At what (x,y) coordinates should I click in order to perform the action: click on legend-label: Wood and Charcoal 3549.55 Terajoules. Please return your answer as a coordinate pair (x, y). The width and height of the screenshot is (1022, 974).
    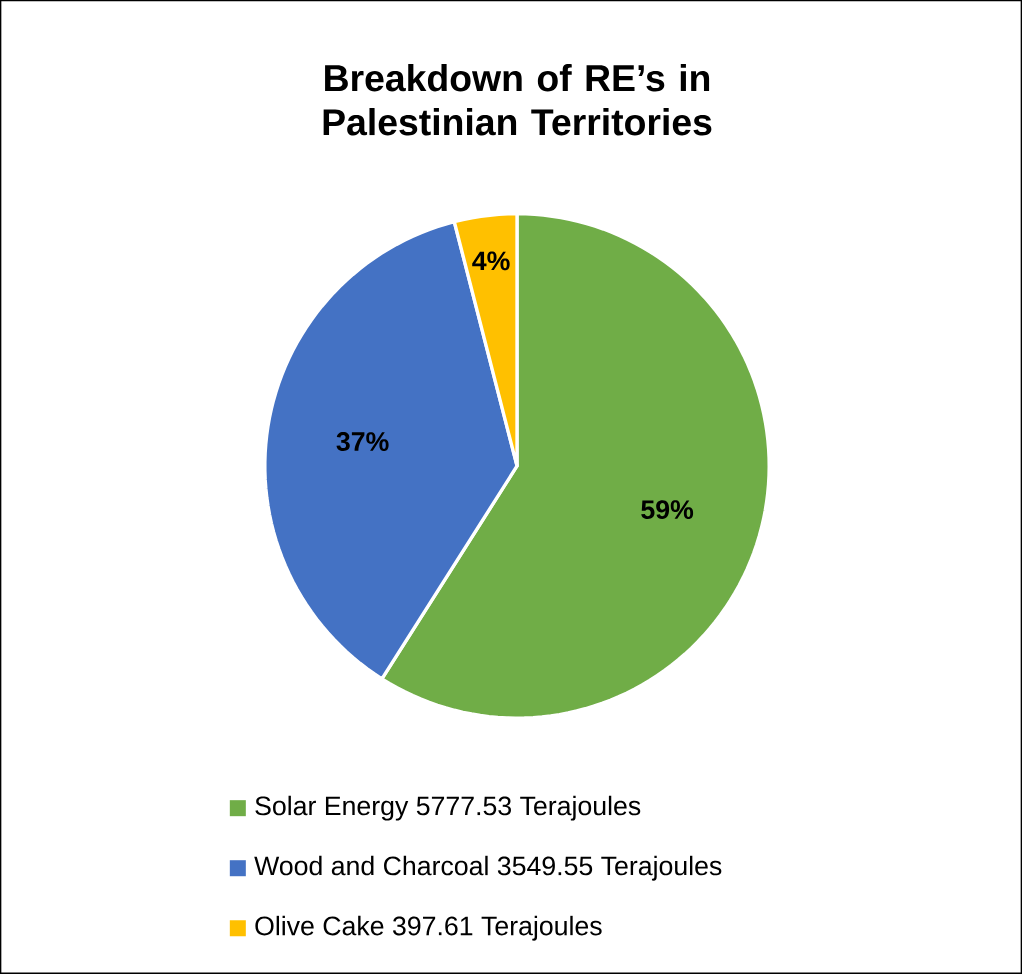
    Looking at the image, I should click on (488, 868).